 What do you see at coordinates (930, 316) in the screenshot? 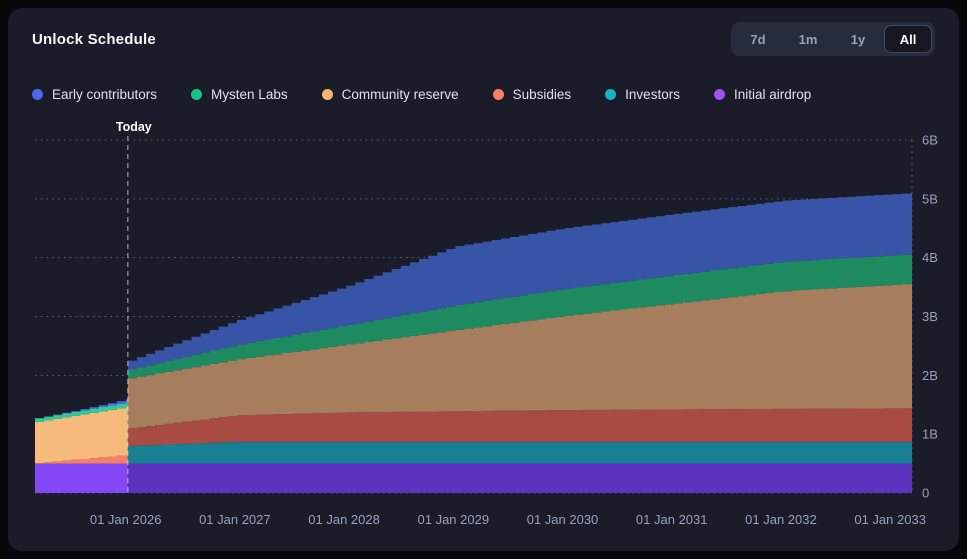
I see `y-tick-label-3B: 3B` at bounding box center [930, 316].